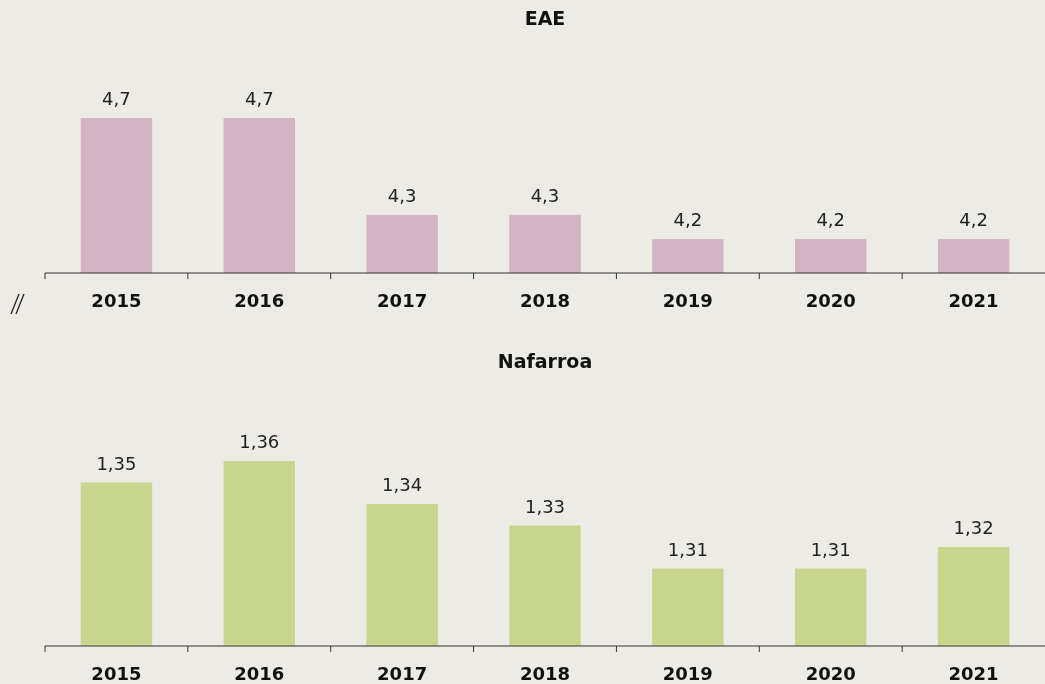 The image size is (1045, 684). I want to click on data-label: 1,36, so click(259, 441).